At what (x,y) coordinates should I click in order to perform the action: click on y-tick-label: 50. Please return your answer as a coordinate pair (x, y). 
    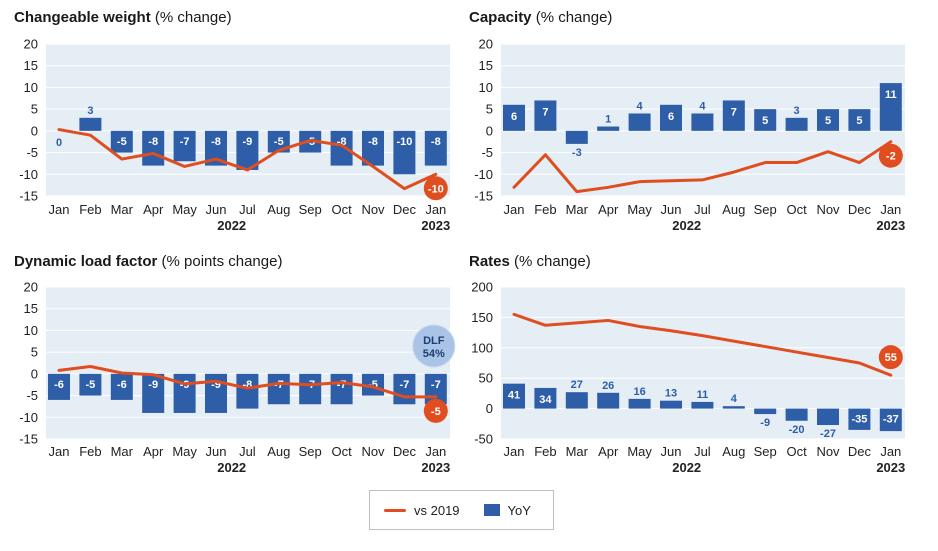
    Looking at the image, I should click on (486, 378).